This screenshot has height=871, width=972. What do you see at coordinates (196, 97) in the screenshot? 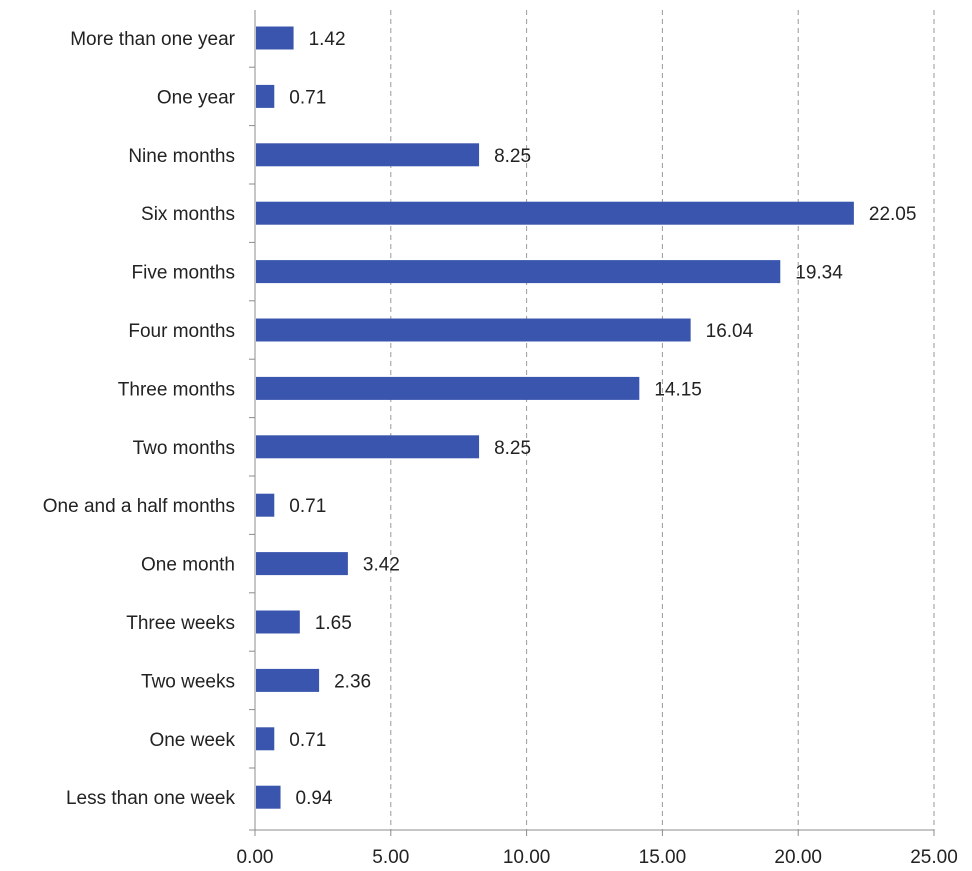
I see `category-label: One year` at bounding box center [196, 97].